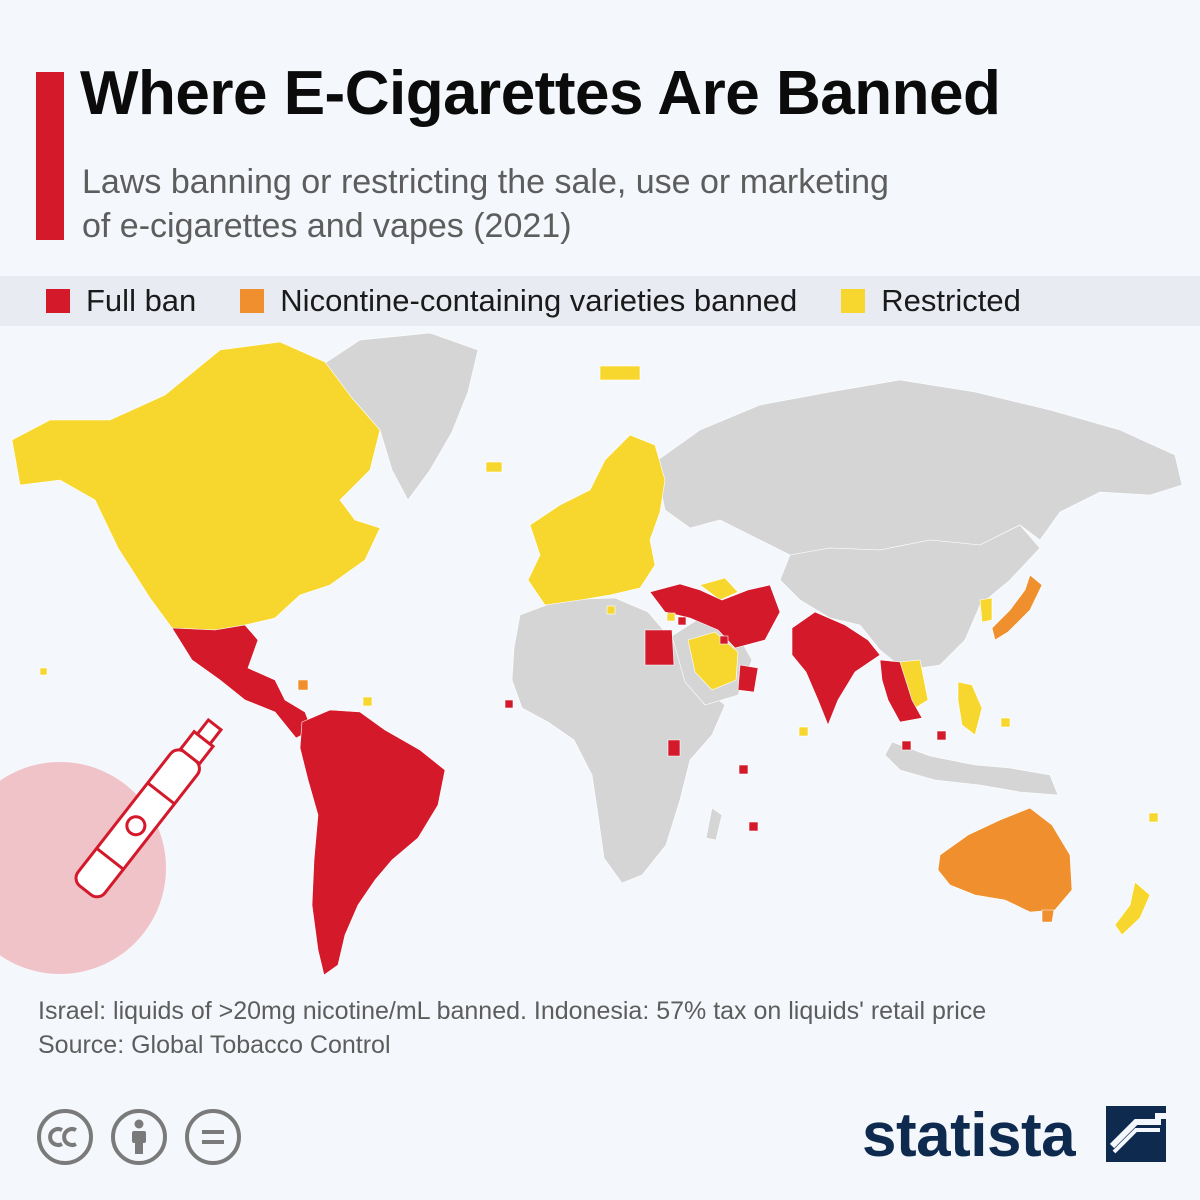  I want to click on region-tasmania, so click(1048, 916).